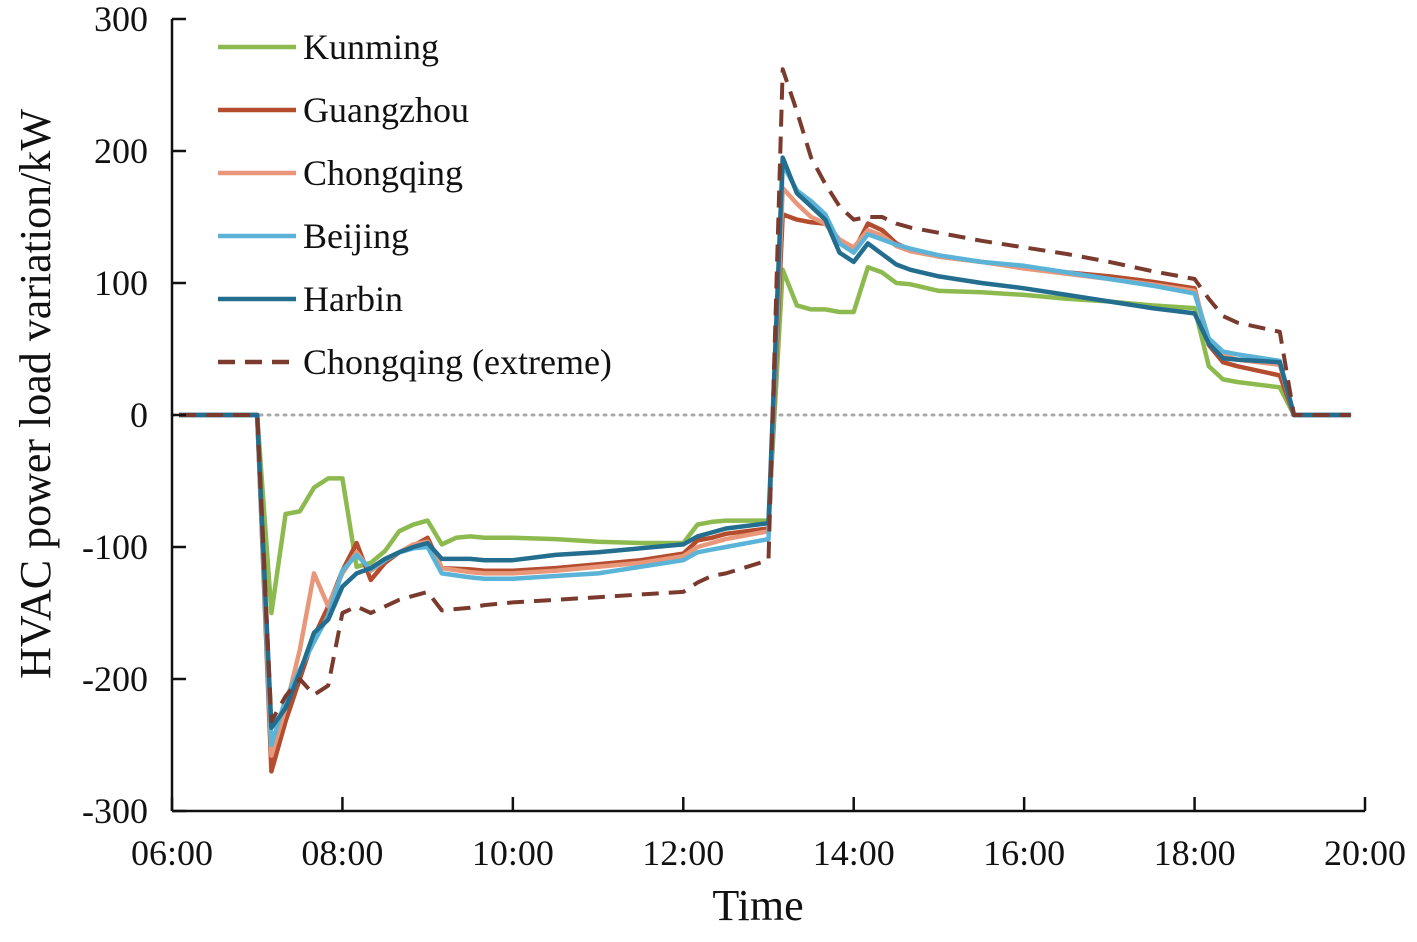 The image size is (1417, 942). What do you see at coordinates (383, 173) in the screenshot?
I see `legend-label-chongqing: Chongqing` at bounding box center [383, 173].